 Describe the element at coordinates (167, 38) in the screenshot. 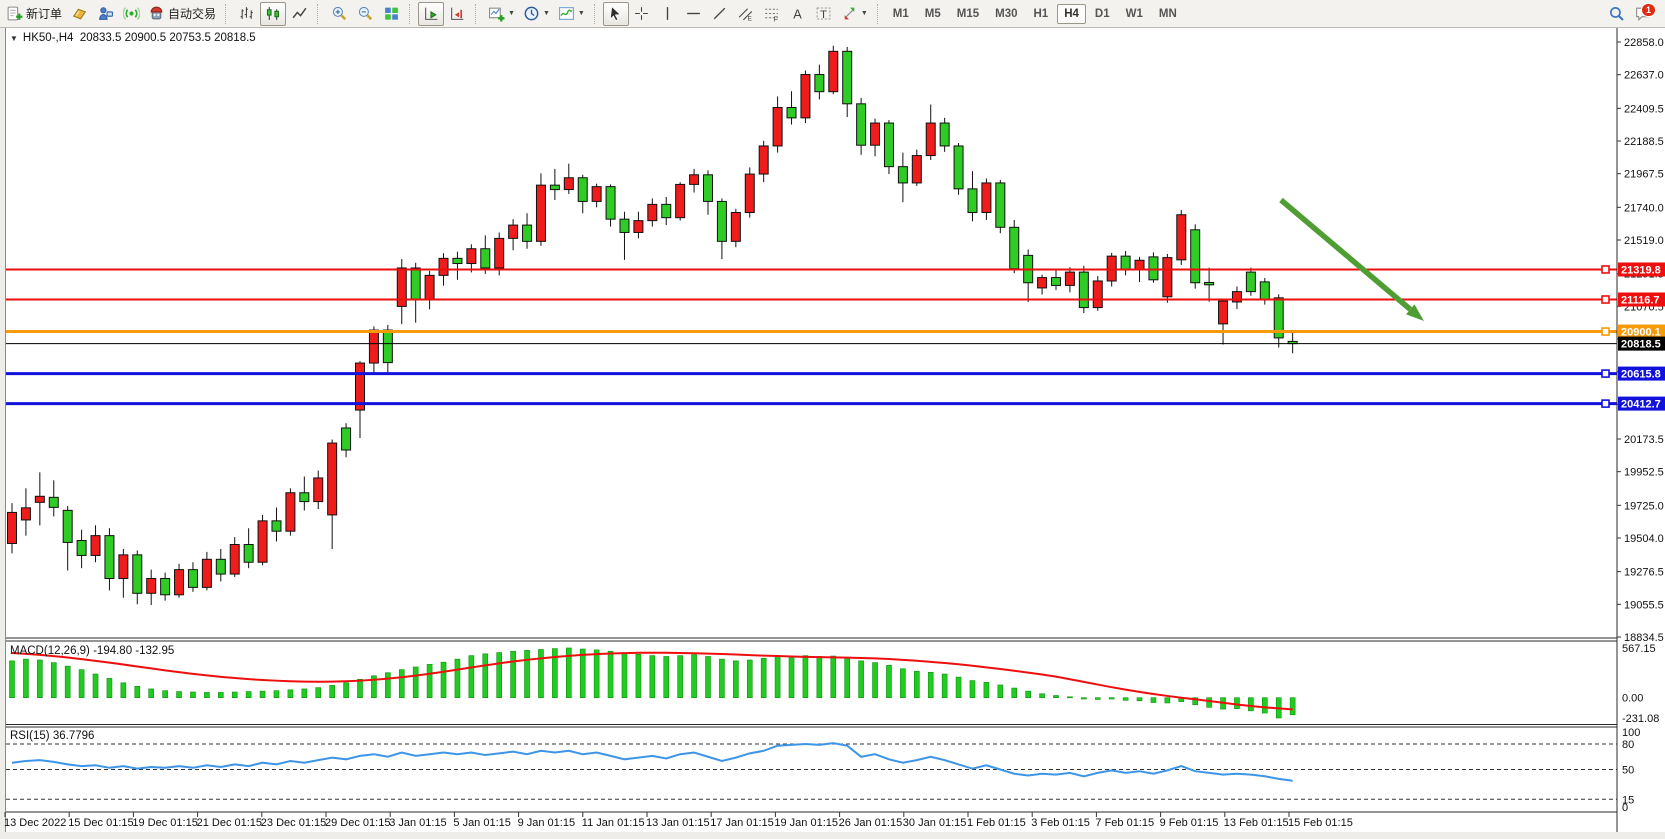

I see `chart-ohlc-values: 20833.5 20900.5 20753.5 20818.5` at that location.